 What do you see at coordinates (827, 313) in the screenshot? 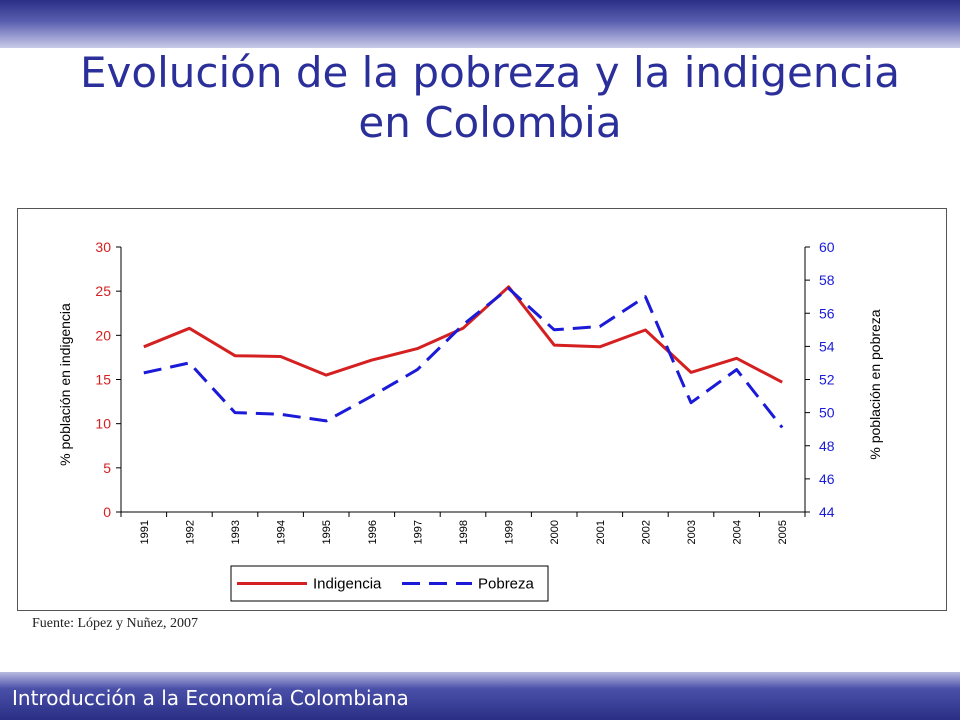
I see `right-axis-tick-label: 56` at bounding box center [827, 313].